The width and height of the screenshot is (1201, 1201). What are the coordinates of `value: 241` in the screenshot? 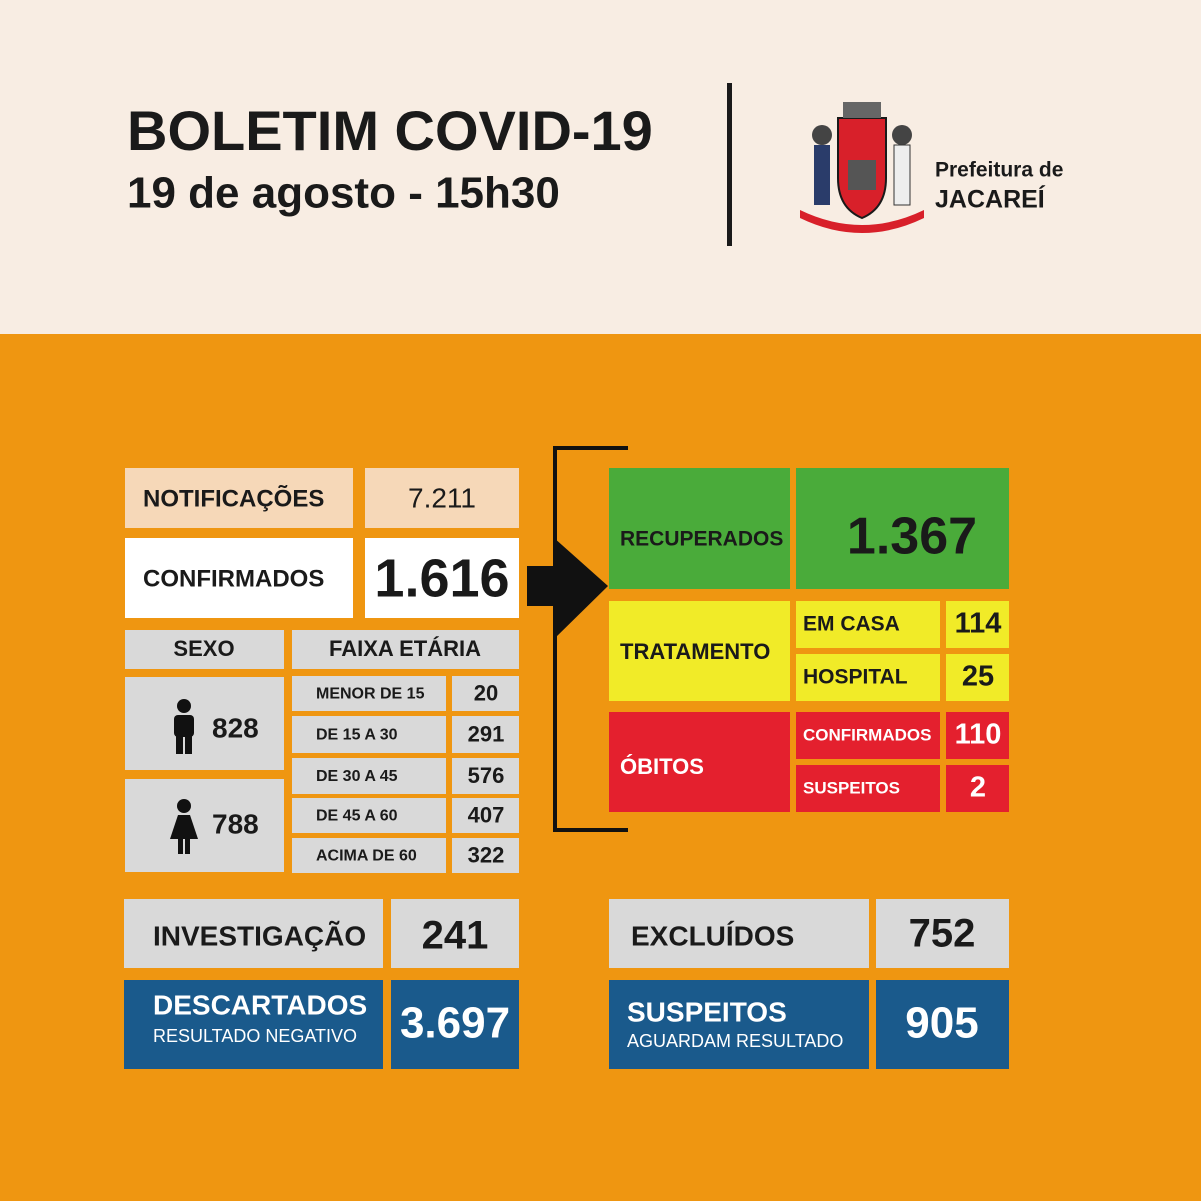 It's located at (455, 936).